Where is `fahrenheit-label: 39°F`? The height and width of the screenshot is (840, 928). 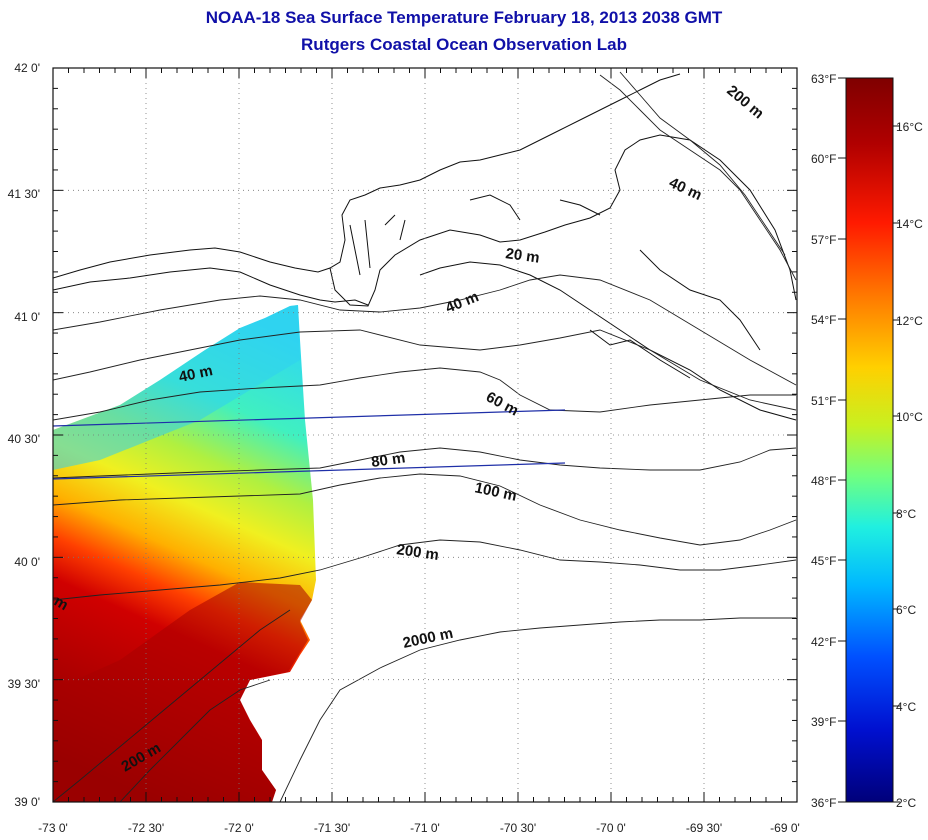 fahrenheit-label: 39°F is located at coordinates (823, 722).